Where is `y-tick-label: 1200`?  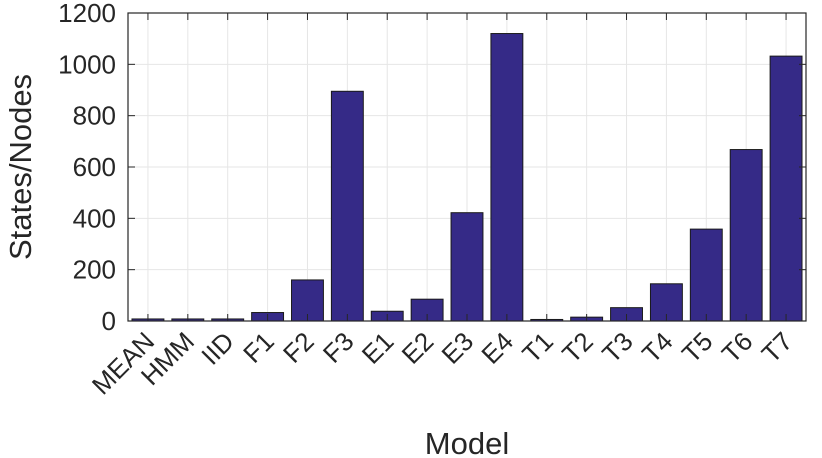
y-tick-label: 1200 is located at coordinates (87, 14).